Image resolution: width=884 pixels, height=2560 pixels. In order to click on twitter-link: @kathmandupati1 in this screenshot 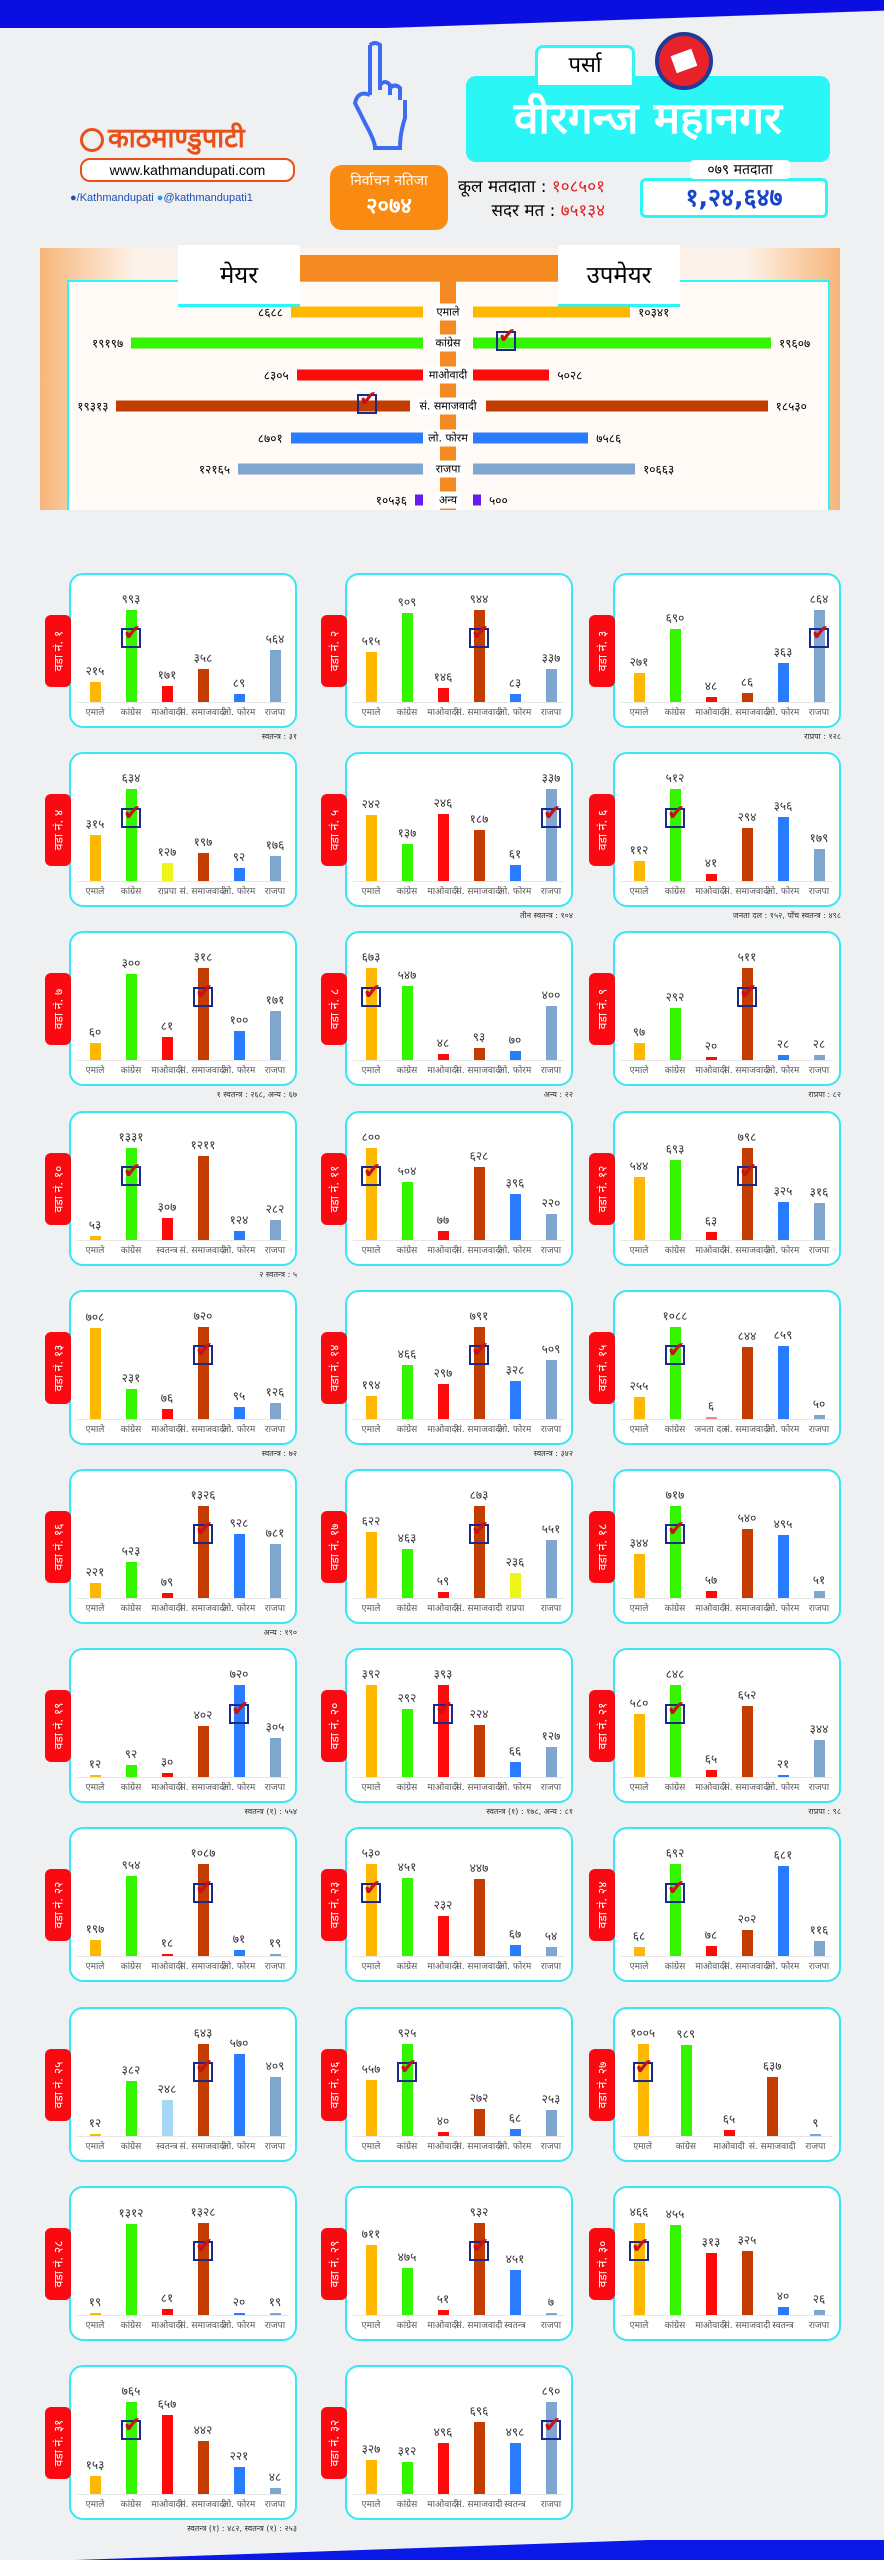, I will do `click(208, 198)`.